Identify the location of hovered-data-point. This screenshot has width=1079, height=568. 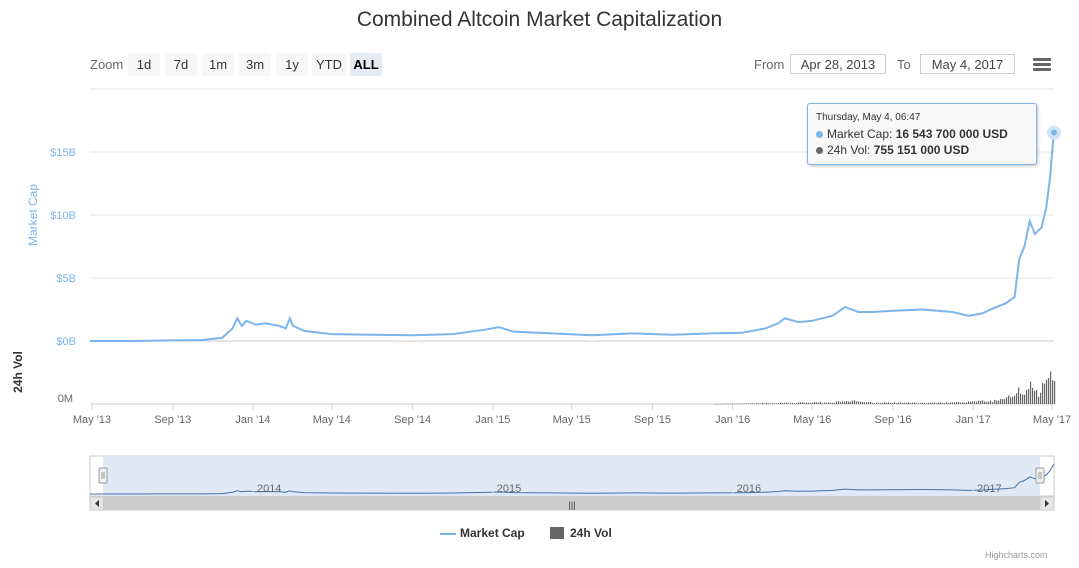
(1054, 132).